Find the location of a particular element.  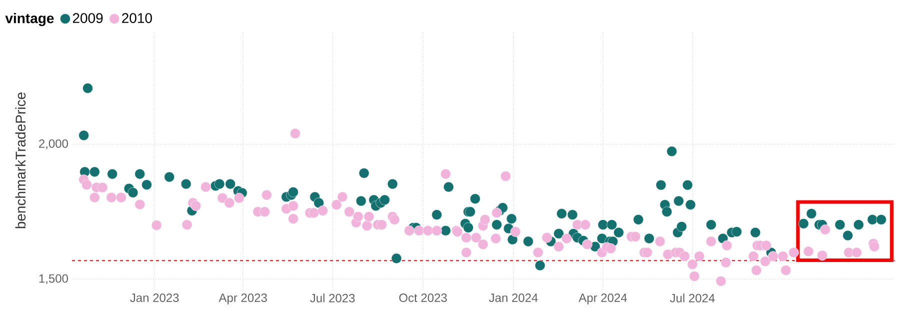

y-tick-label: 2,000 is located at coordinates (53, 144).